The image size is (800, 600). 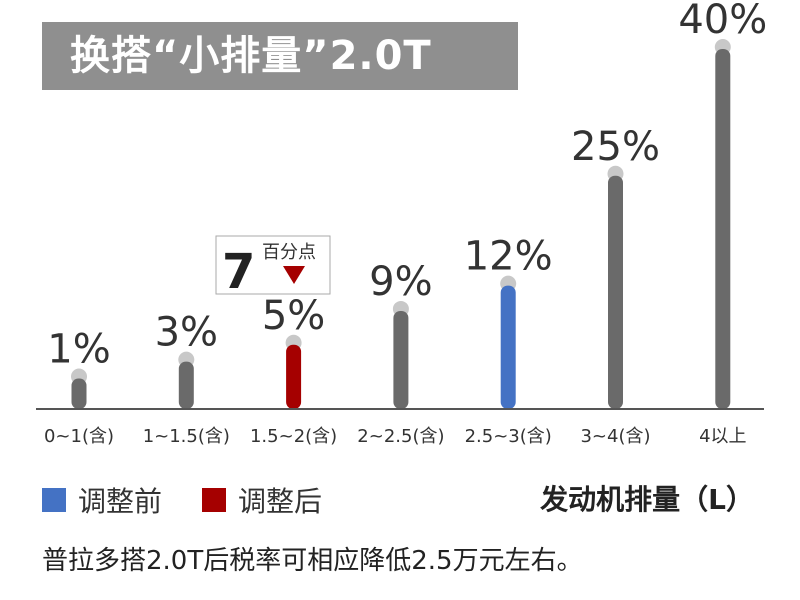 What do you see at coordinates (186, 436) in the screenshot?
I see `x-tick-label: 1~1.5(含)` at bounding box center [186, 436].